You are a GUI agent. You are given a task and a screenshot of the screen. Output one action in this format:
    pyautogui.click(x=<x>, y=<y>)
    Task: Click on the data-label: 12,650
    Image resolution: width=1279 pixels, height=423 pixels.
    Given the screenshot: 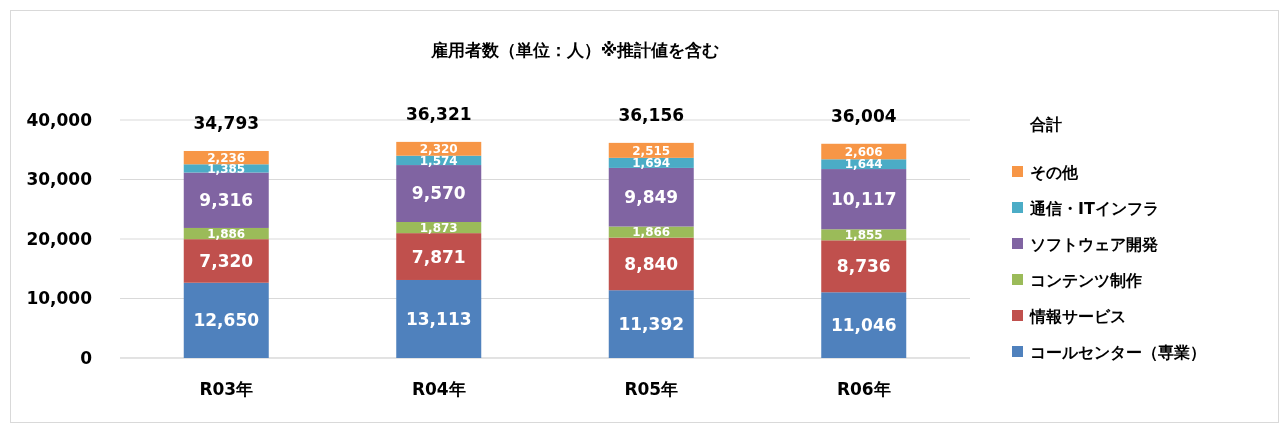 What is the action you would take?
    pyautogui.click(x=226, y=320)
    